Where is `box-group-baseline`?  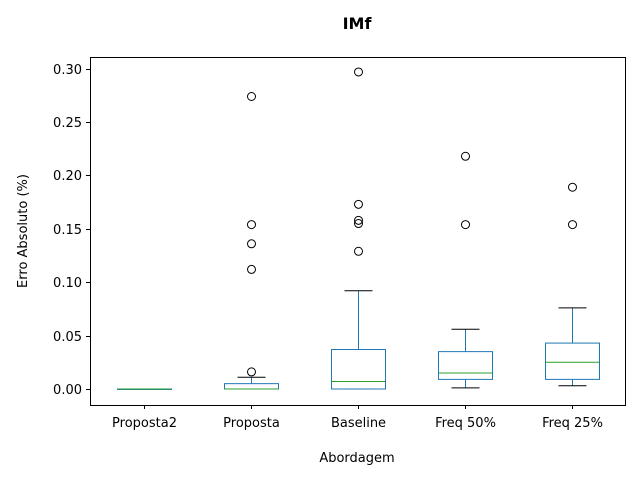
box-group-baseline is located at coordinates (358, 228).